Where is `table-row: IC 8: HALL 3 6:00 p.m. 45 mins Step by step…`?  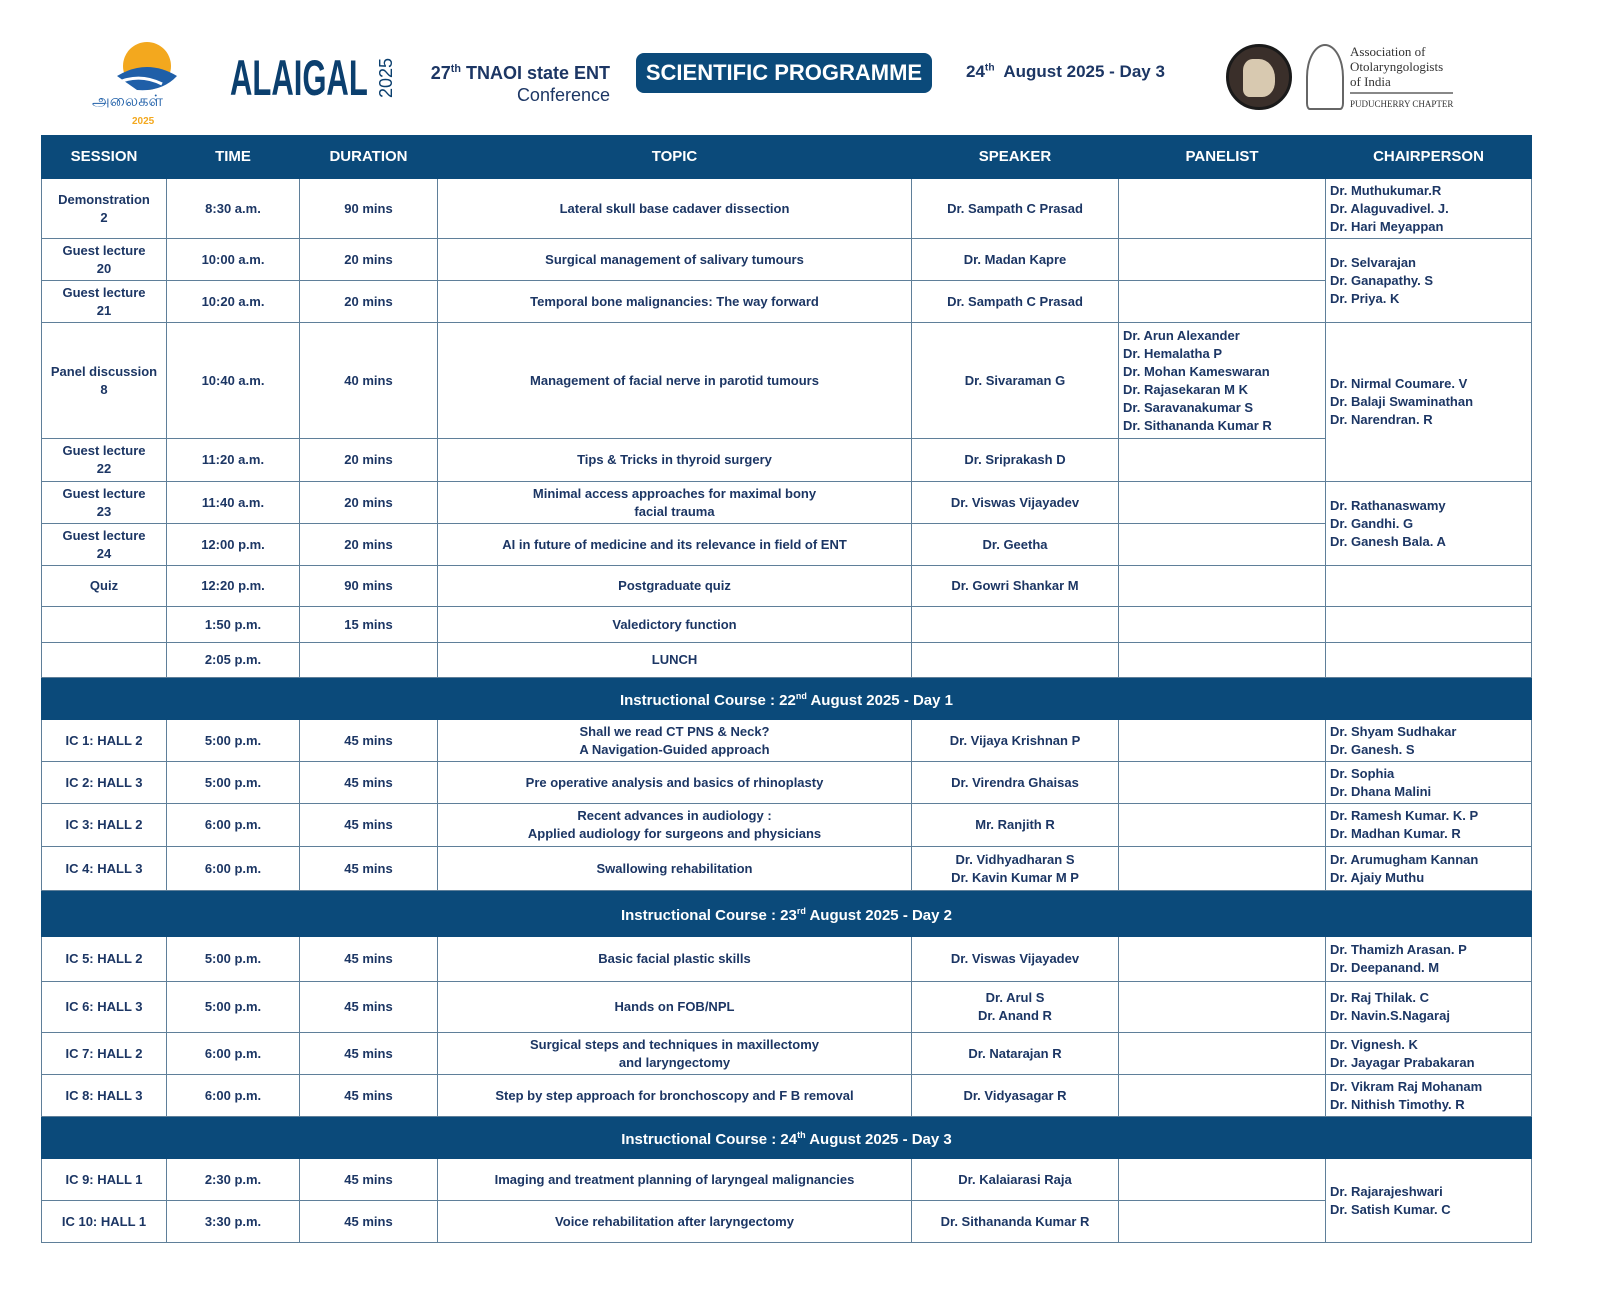
table-row: IC 8: HALL 3 6:00 p.m. 45 mins Step by step… is located at coordinates (786, 1095).